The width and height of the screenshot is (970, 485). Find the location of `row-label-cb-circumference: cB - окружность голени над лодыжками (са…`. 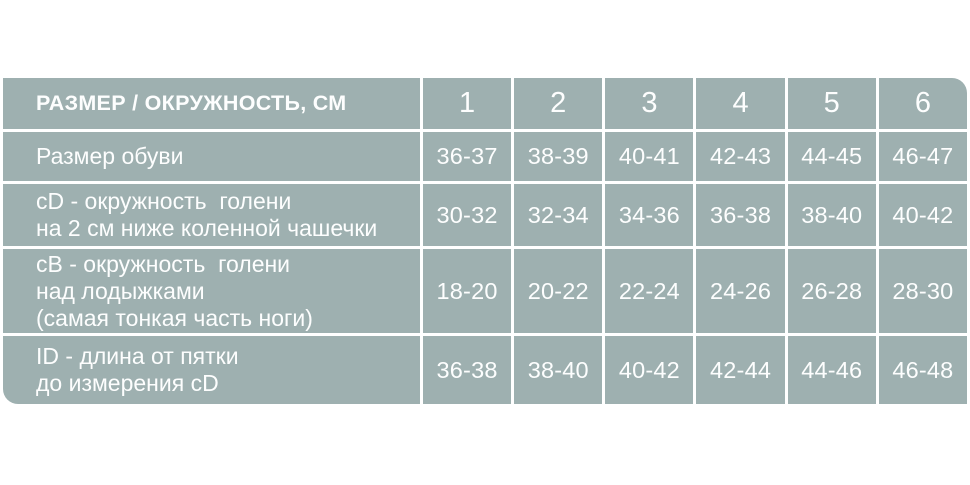

row-label-cb-circumference: cB - окружность голени над лодыжками (са… is located at coordinates (211, 291).